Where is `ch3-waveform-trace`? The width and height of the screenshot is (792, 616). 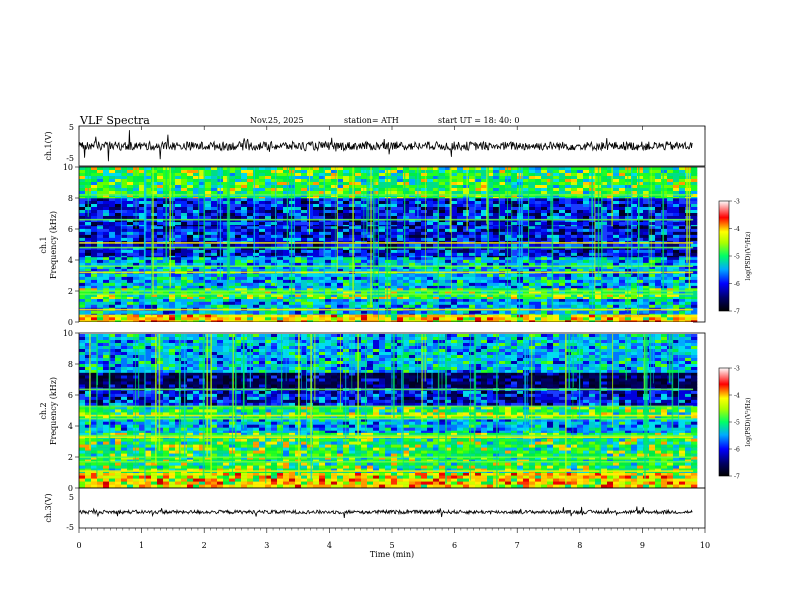 ch3-waveform-trace is located at coordinates (385, 513).